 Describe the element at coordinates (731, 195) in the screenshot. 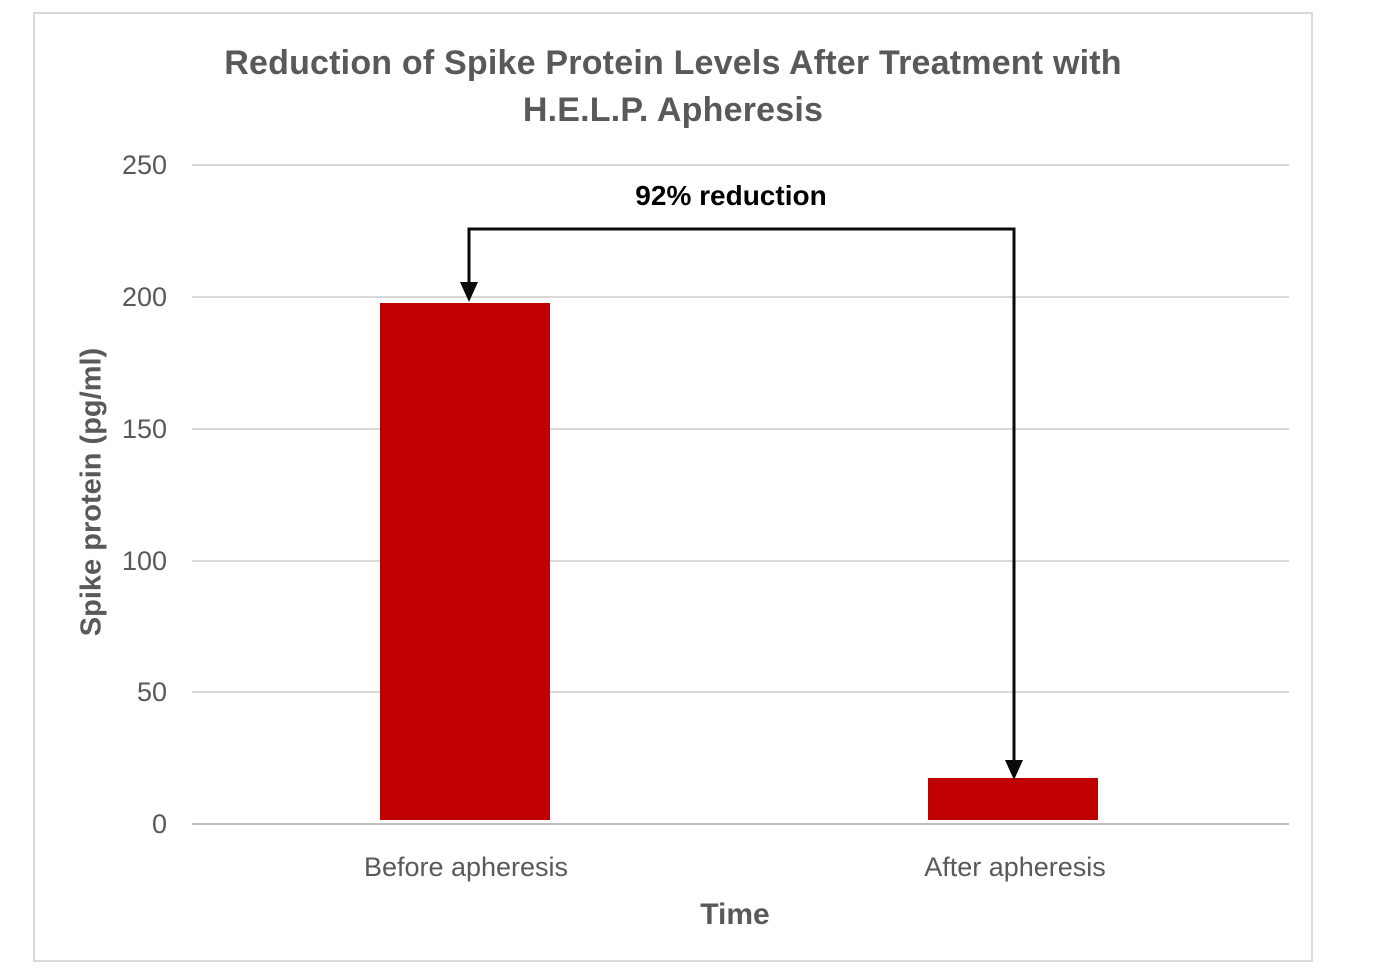

I see `reduction-annotation-label: 92% reduction` at that location.